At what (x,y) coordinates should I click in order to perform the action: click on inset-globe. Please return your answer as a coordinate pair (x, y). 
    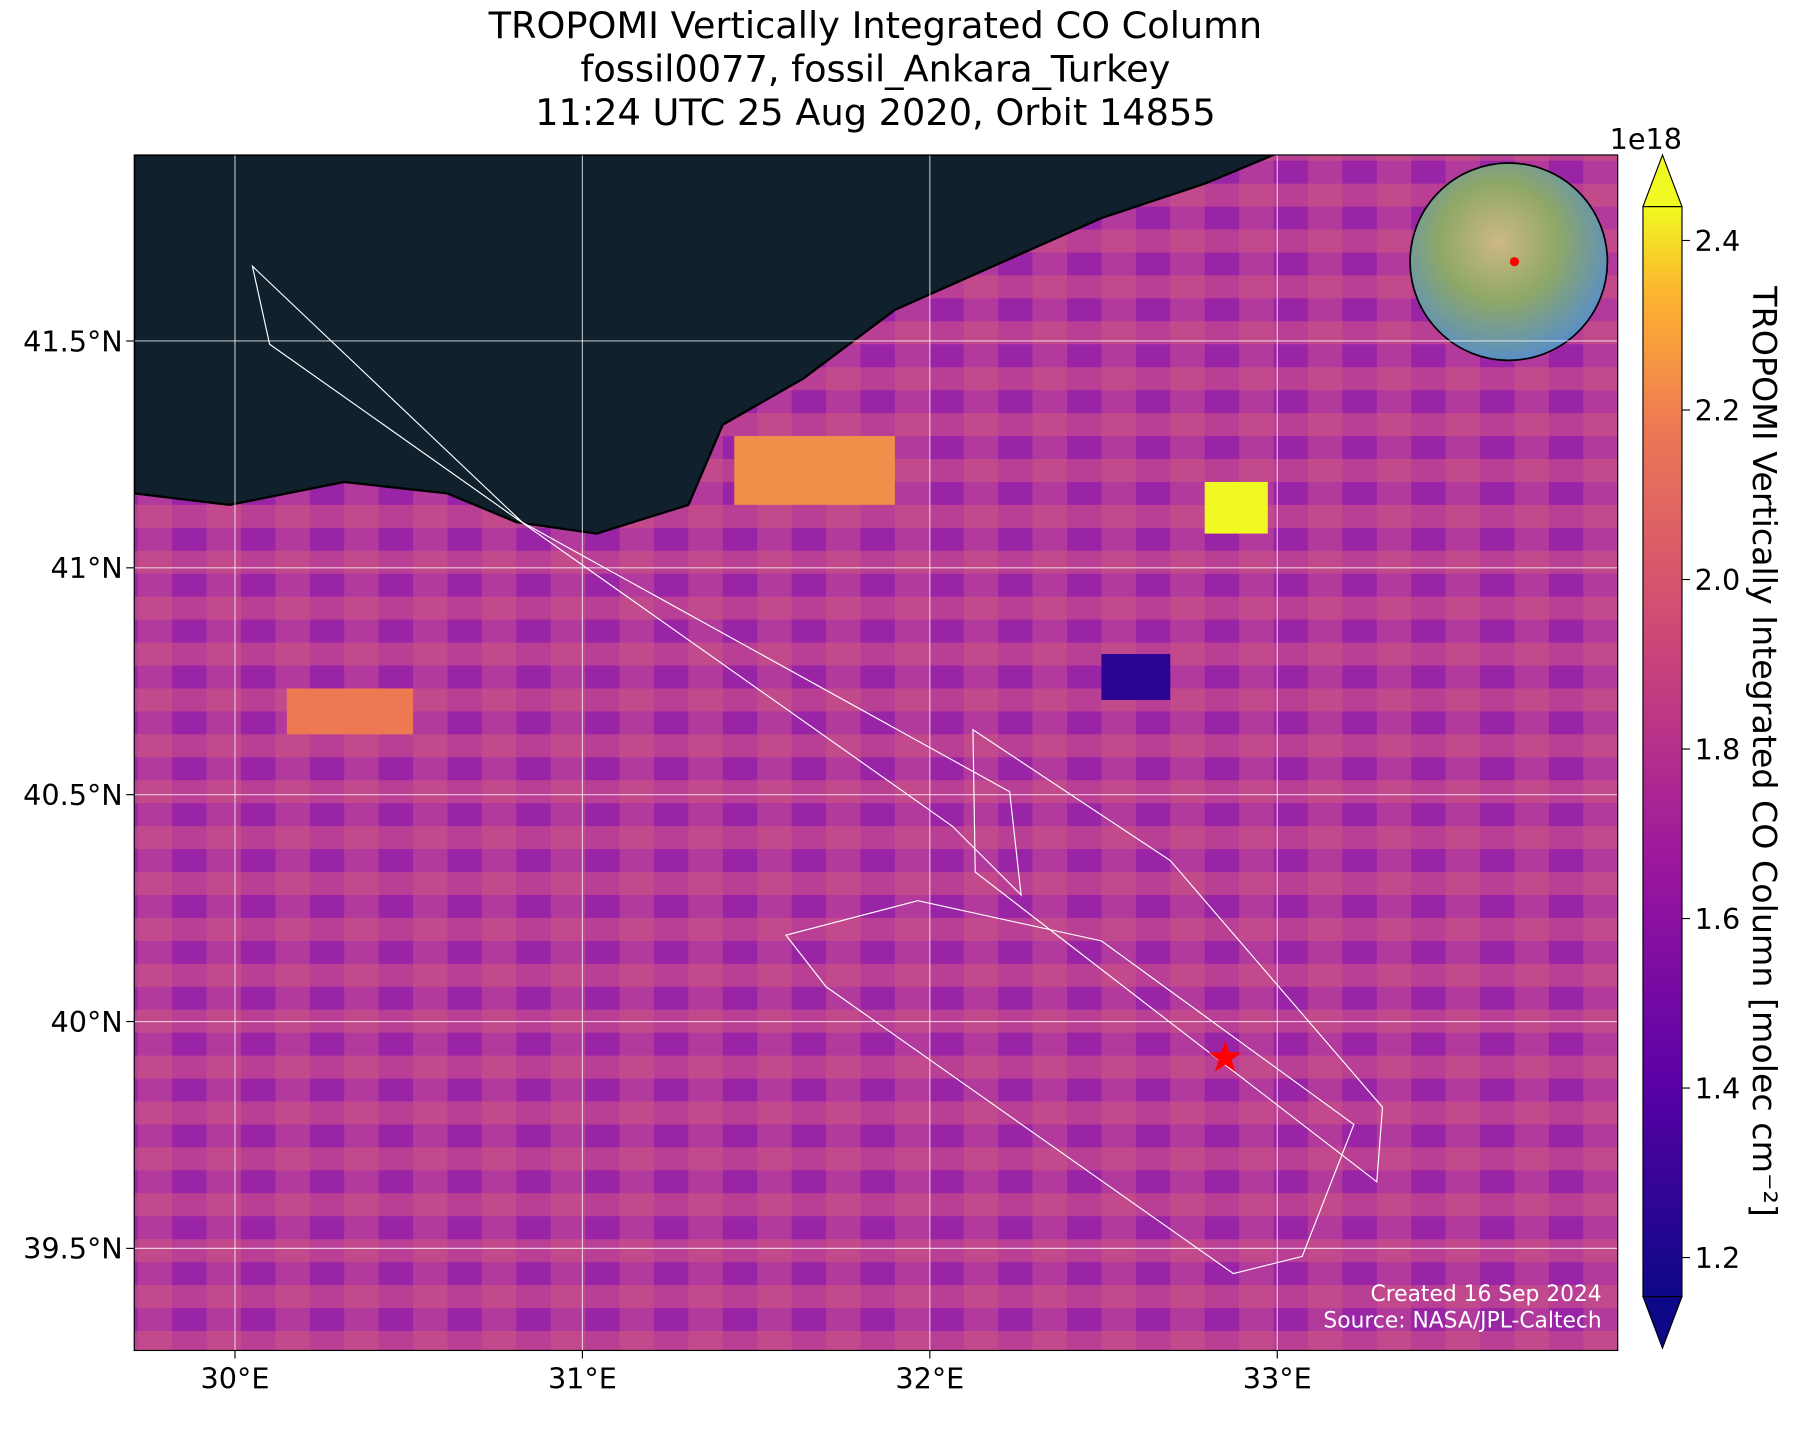
    Looking at the image, I should click on (1509, 262).